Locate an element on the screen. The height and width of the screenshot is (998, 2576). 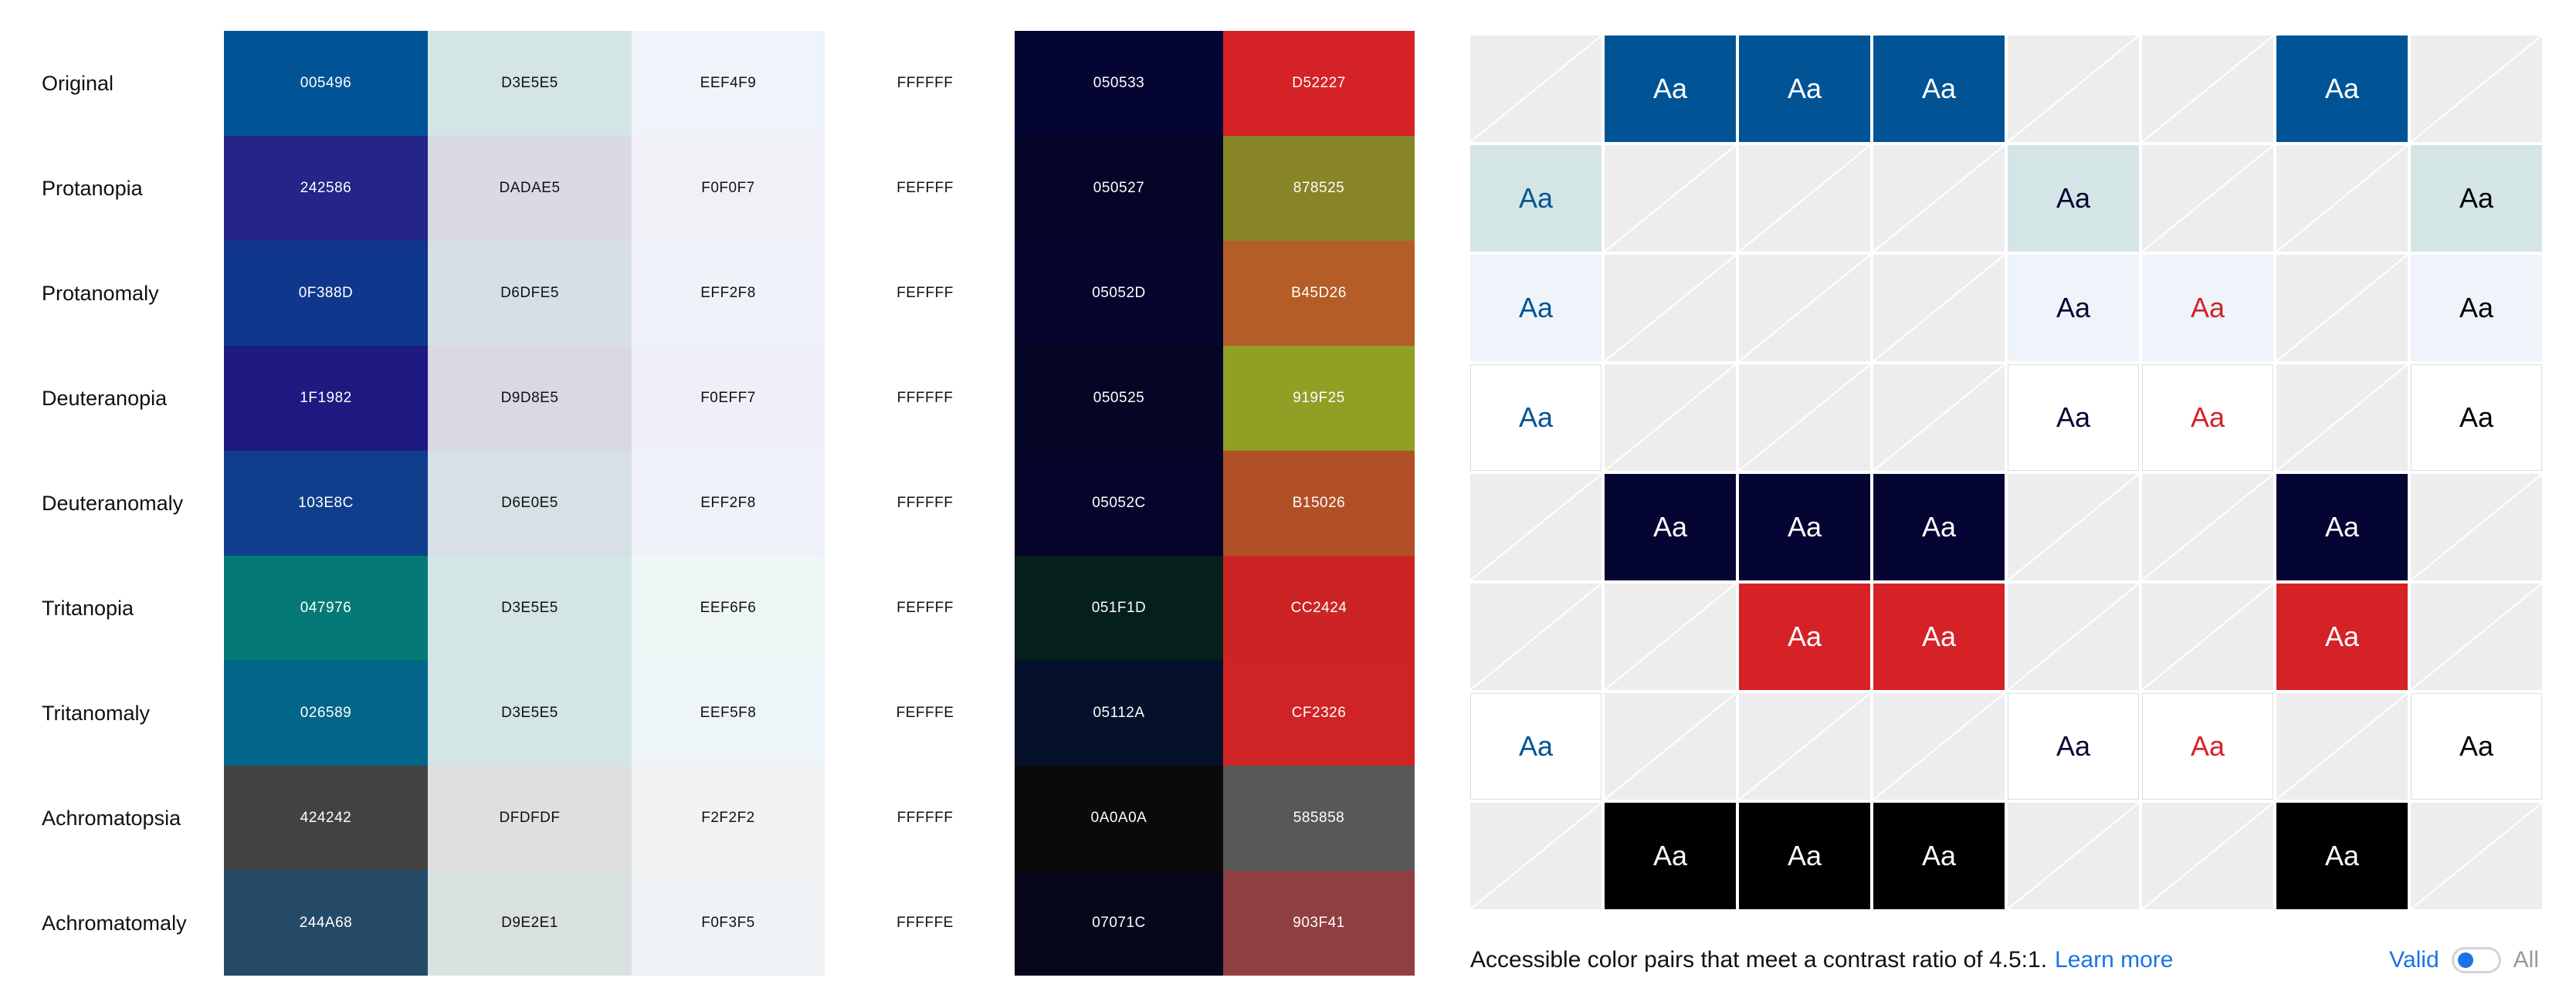
swatch-original-1: 005496 is located at coordinates (326, 83).